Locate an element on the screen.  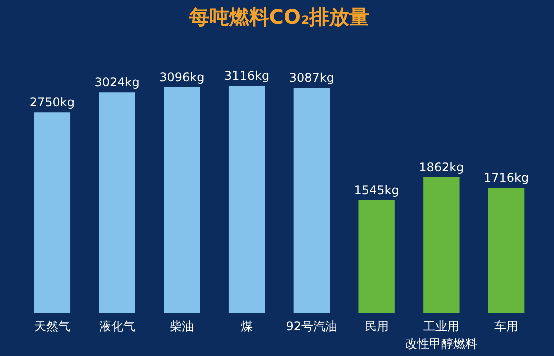
data-label: 2750kg is located at coordinates (52, 103).